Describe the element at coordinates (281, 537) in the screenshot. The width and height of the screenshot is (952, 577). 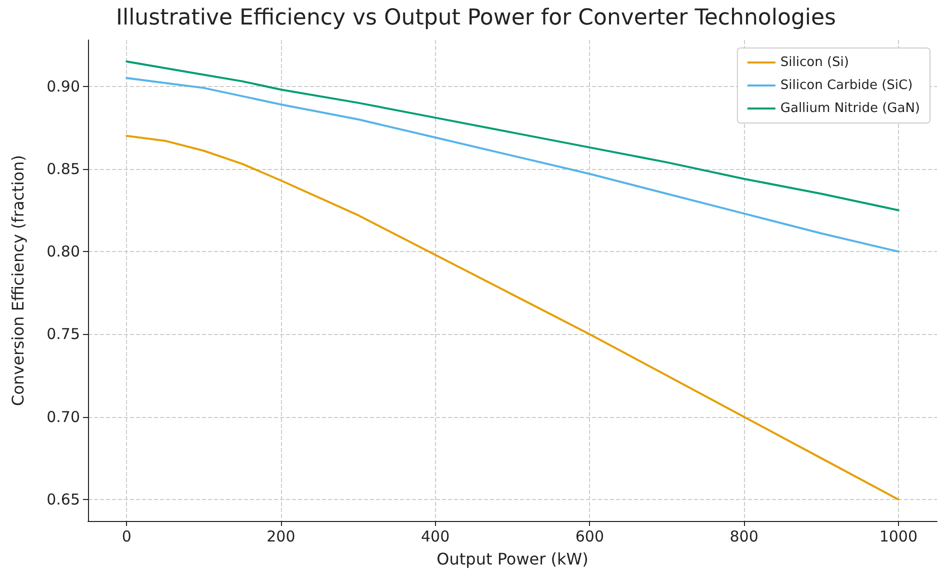
I see `x-tick-label: 200` at that location.